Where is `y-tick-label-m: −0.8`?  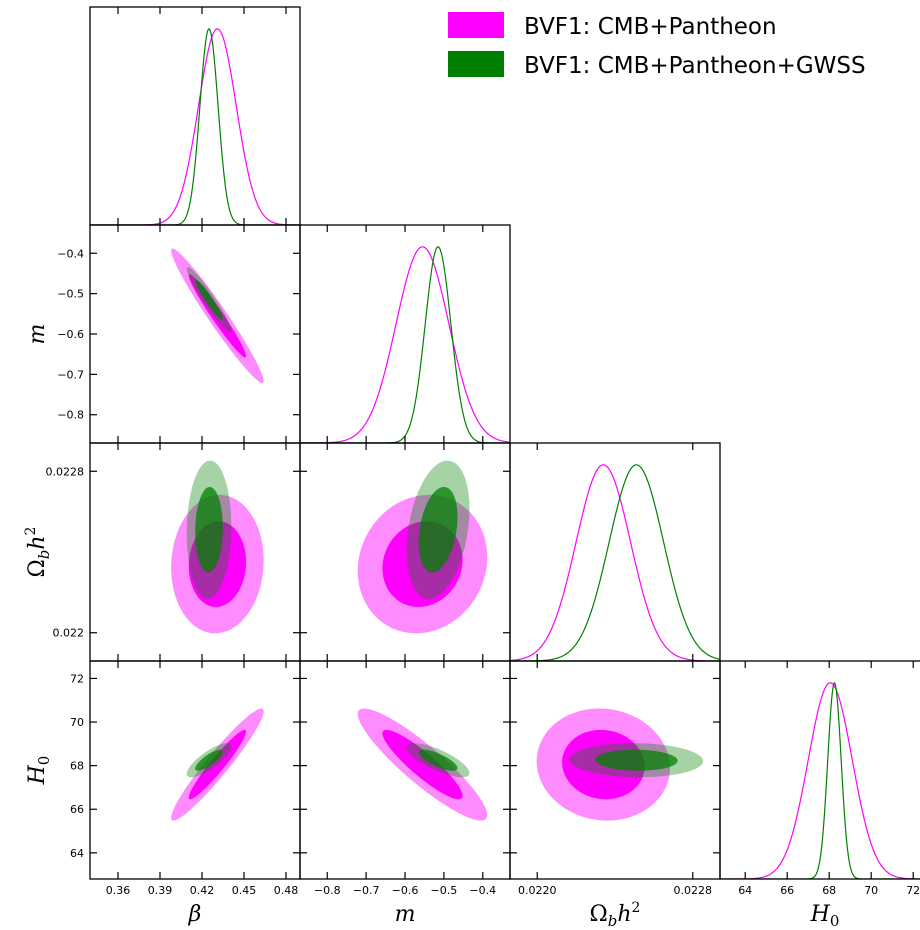 y-tick-label-m: −0.8 is located at coordinates (70, 415).